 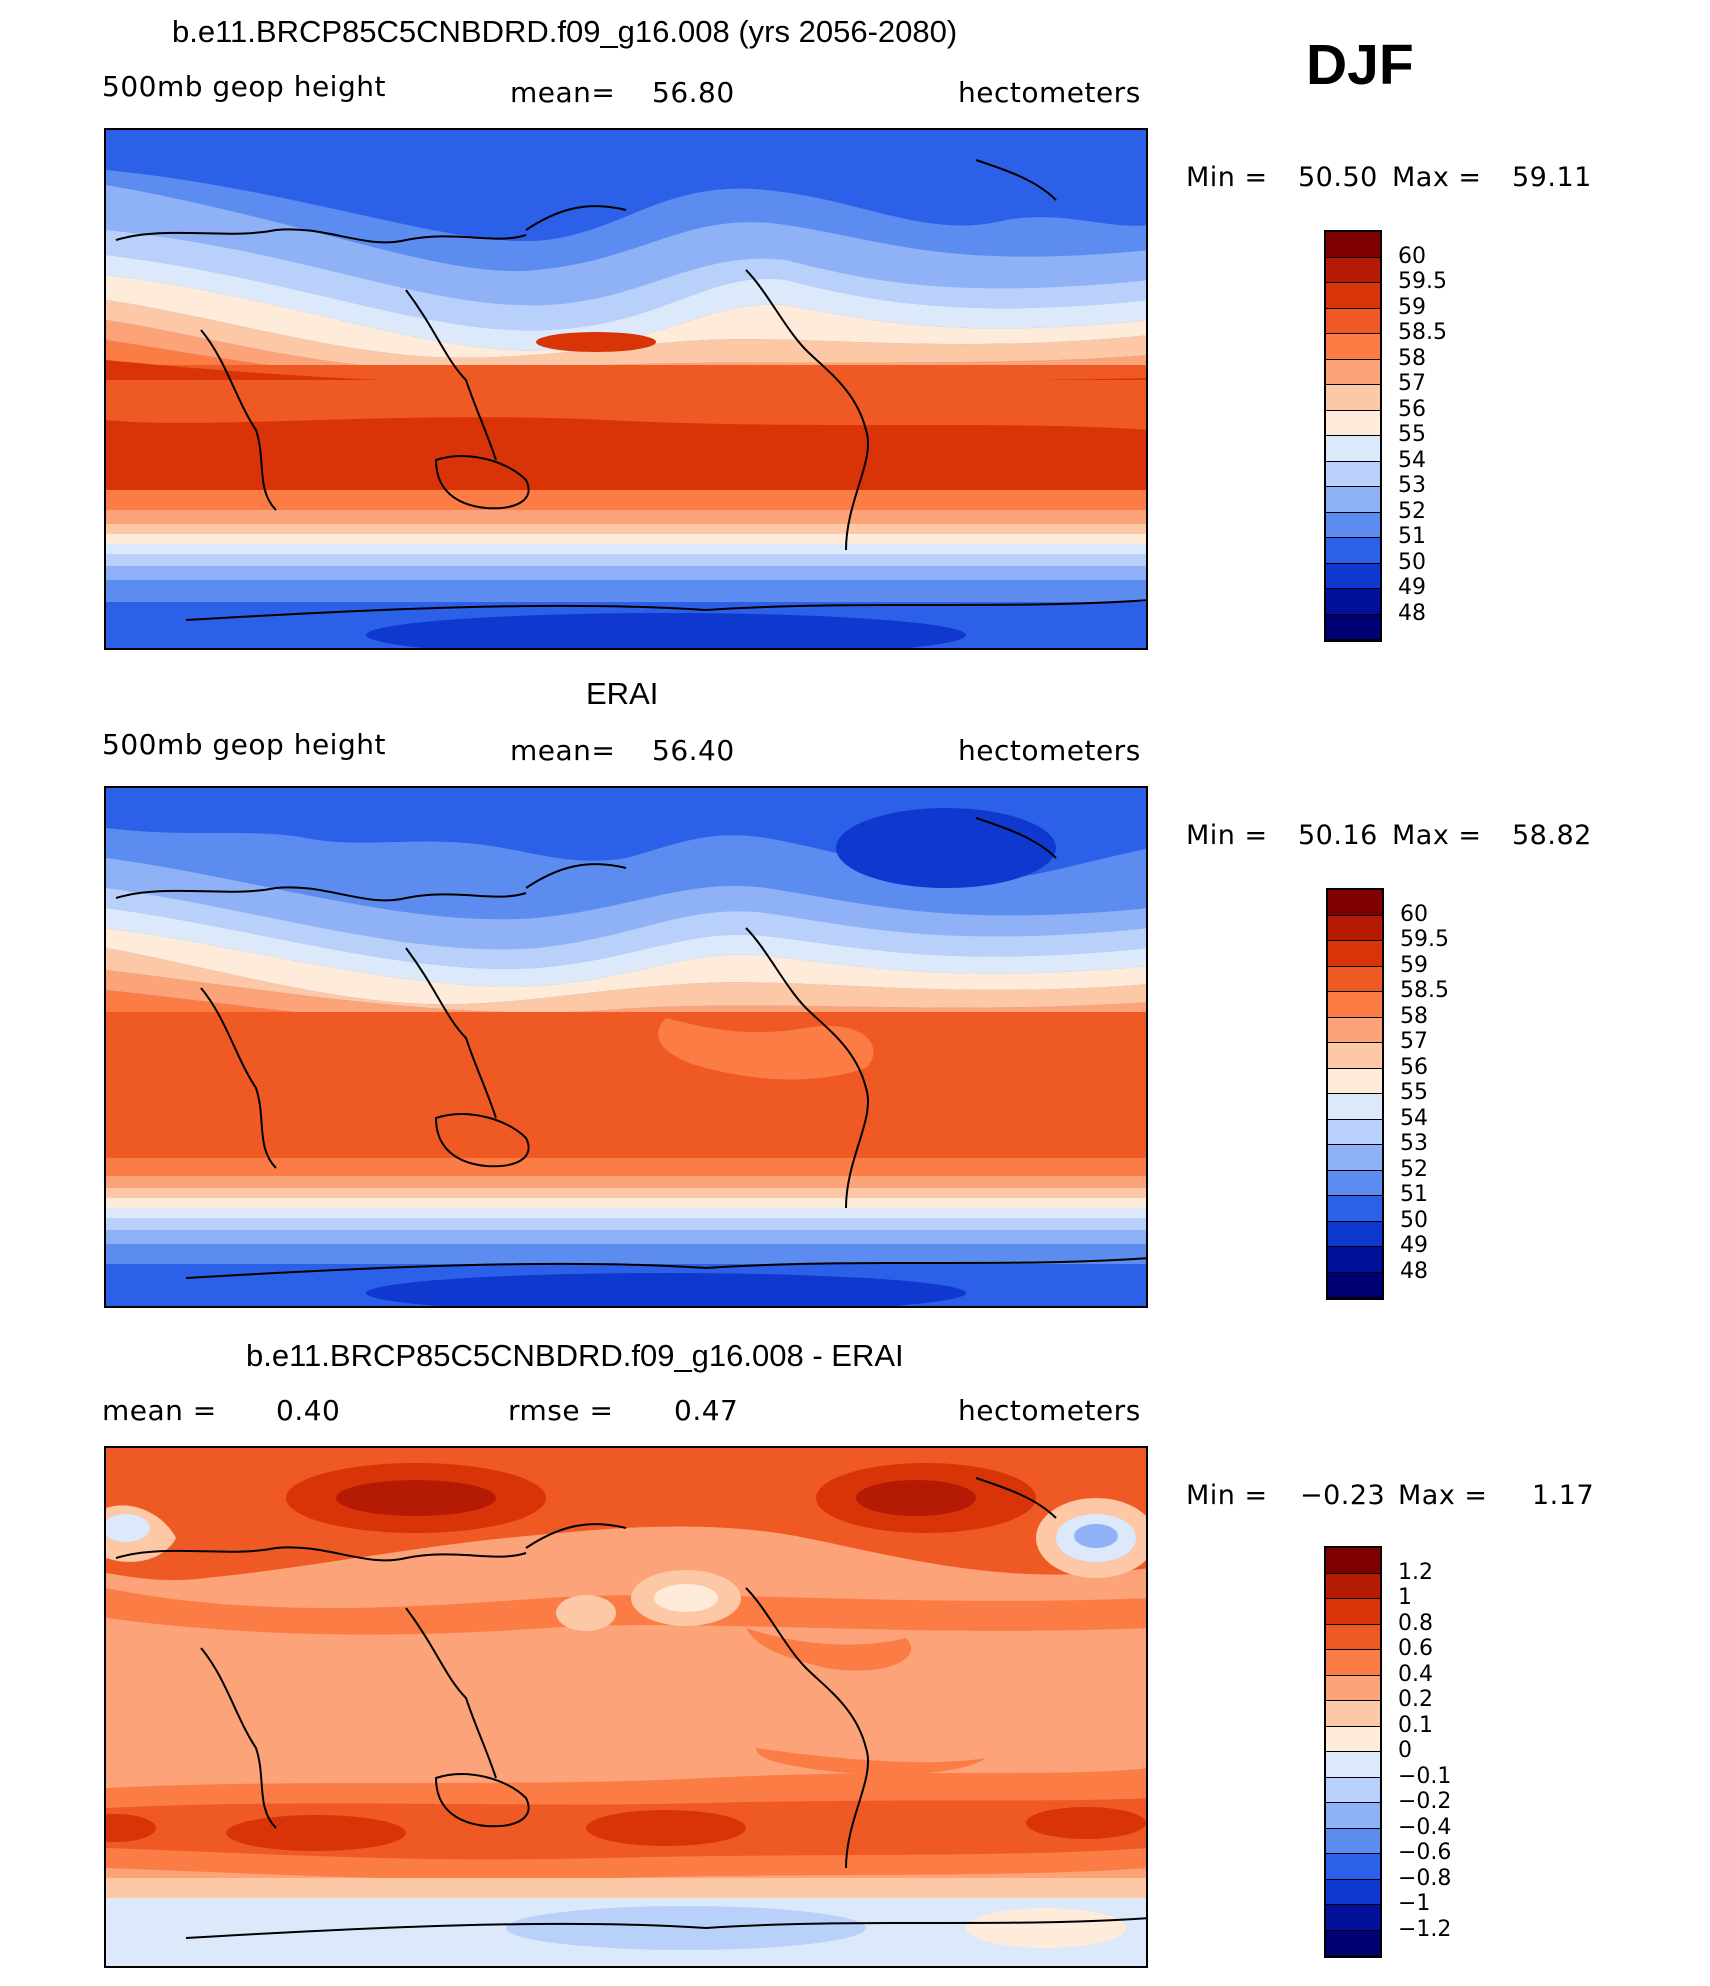 What do you see at coordinates (693, 750) in the screenshot?
I see `panel-2-mean-value: 56.40` at bounding box center [693, 750].